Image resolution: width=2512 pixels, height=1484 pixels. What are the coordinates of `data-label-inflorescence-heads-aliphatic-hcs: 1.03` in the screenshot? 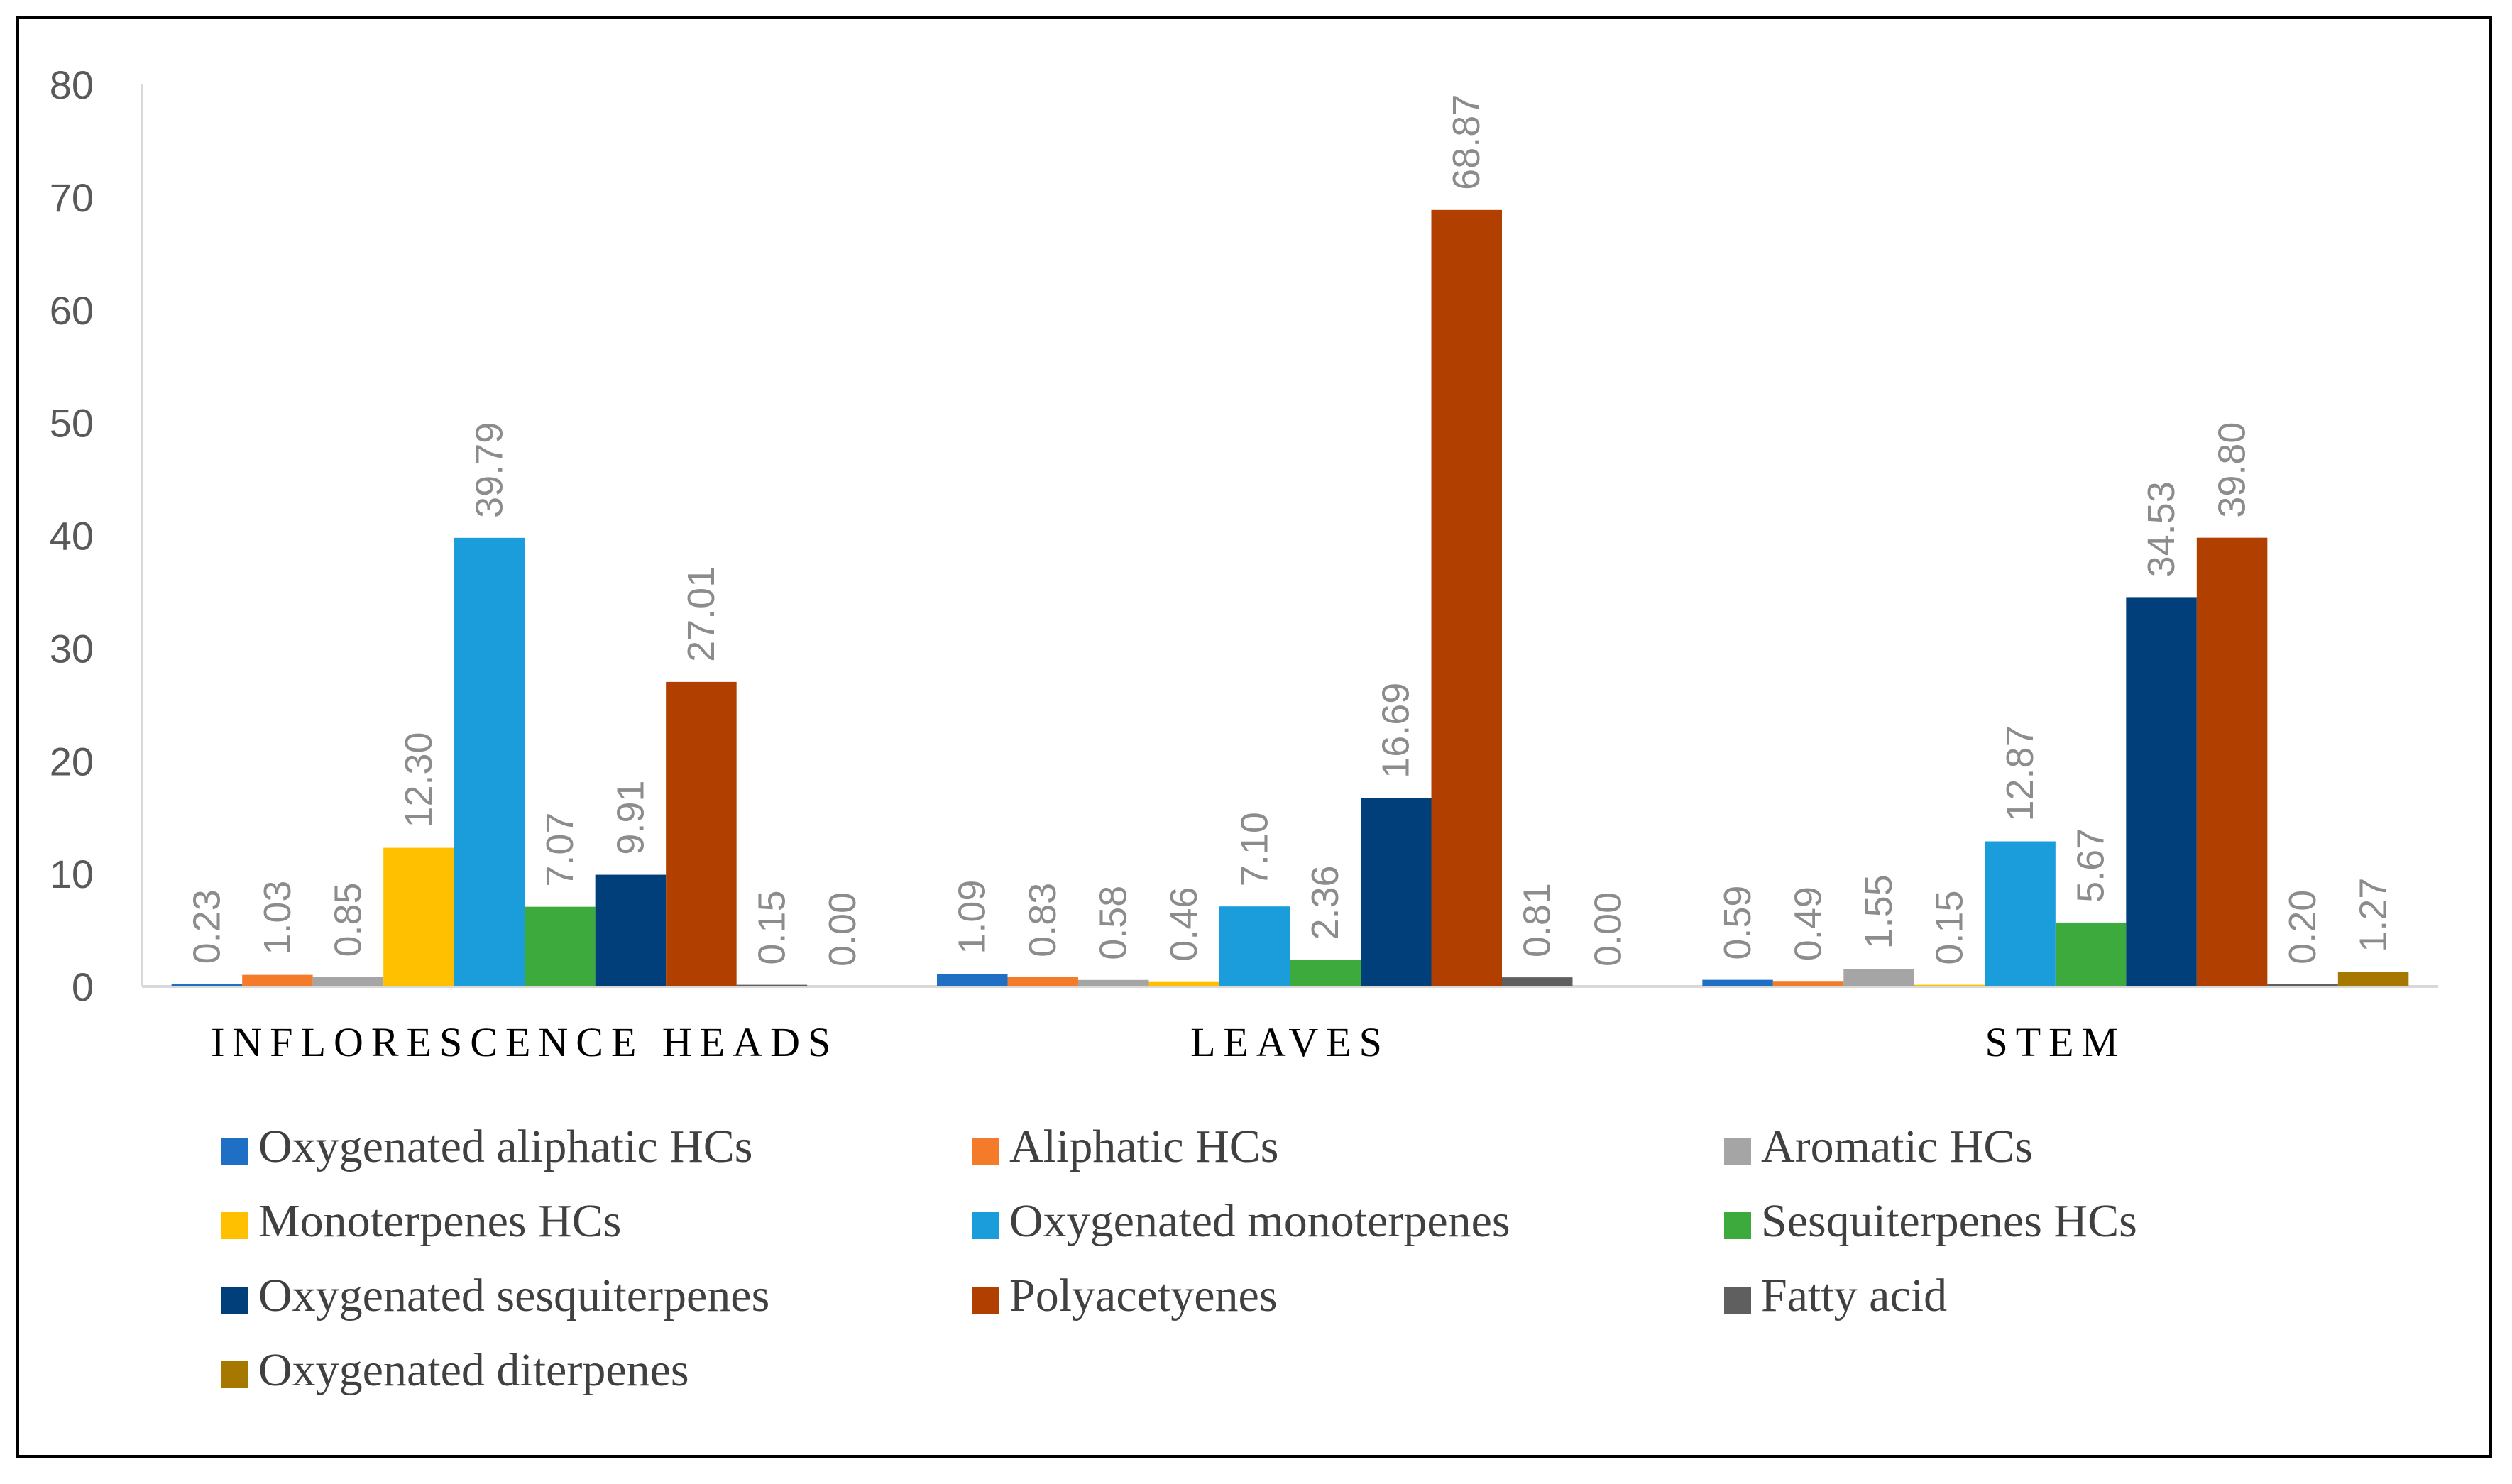 It's located at (277, 918).